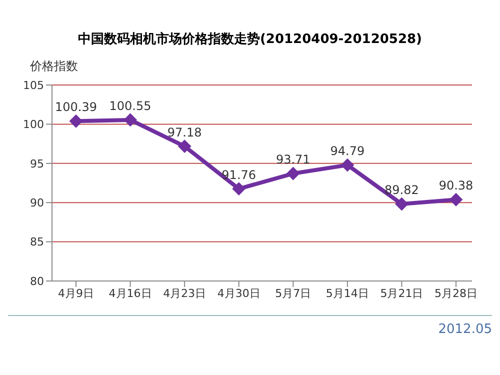 Image resolution: width=500 pixels, height=375 pixels. I want to click on data-label: 89.82, so click(401, 190).